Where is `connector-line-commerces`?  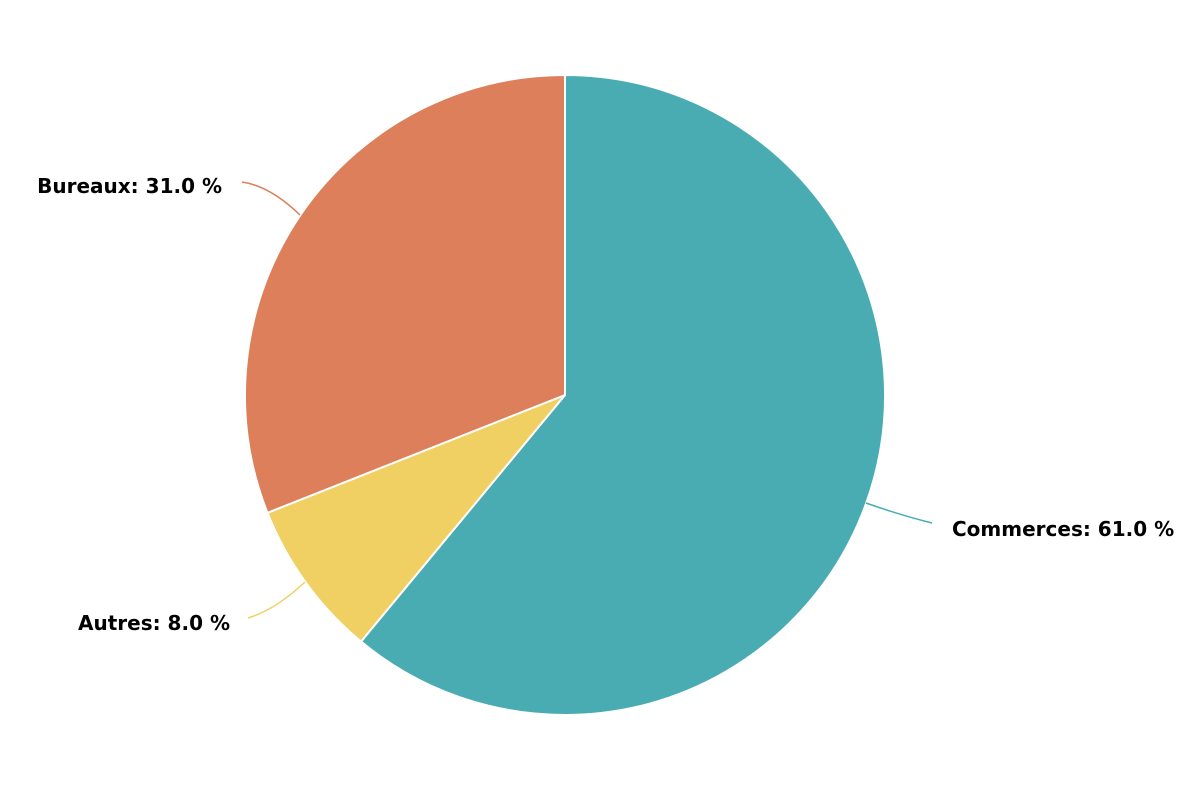 connector-line-commerces is located at coordinates (899, 513).